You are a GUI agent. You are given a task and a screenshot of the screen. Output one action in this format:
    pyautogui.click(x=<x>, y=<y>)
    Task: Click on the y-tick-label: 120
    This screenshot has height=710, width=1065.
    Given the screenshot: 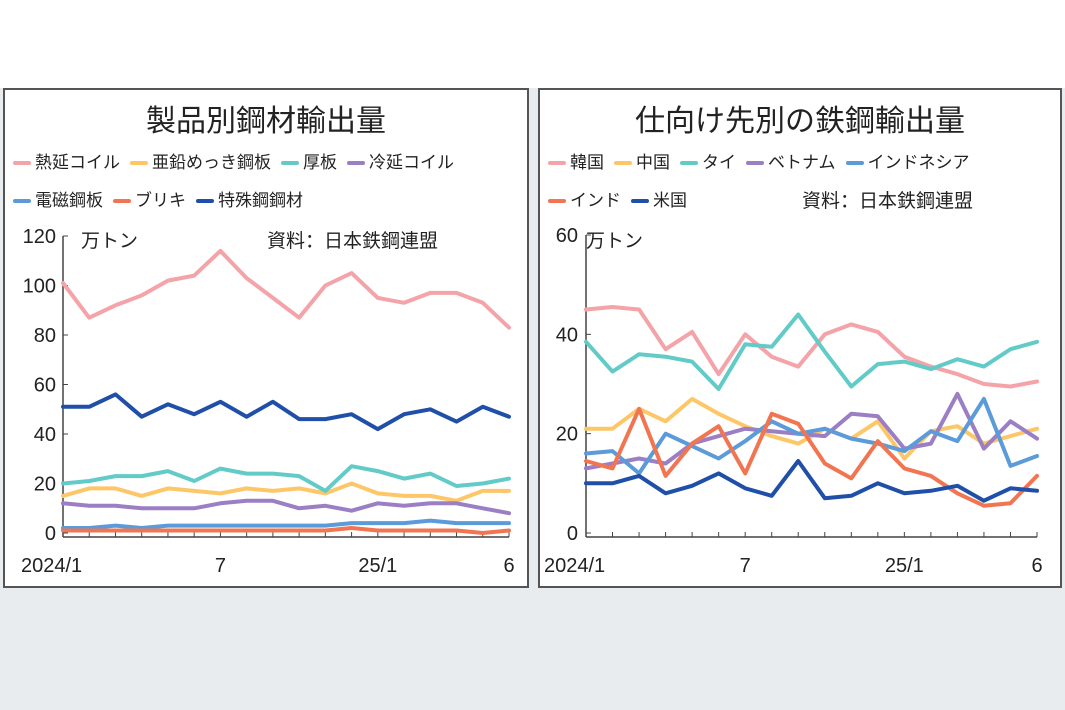 What is the action you would take?
    pyautogui.click(x=39, y=237)
    